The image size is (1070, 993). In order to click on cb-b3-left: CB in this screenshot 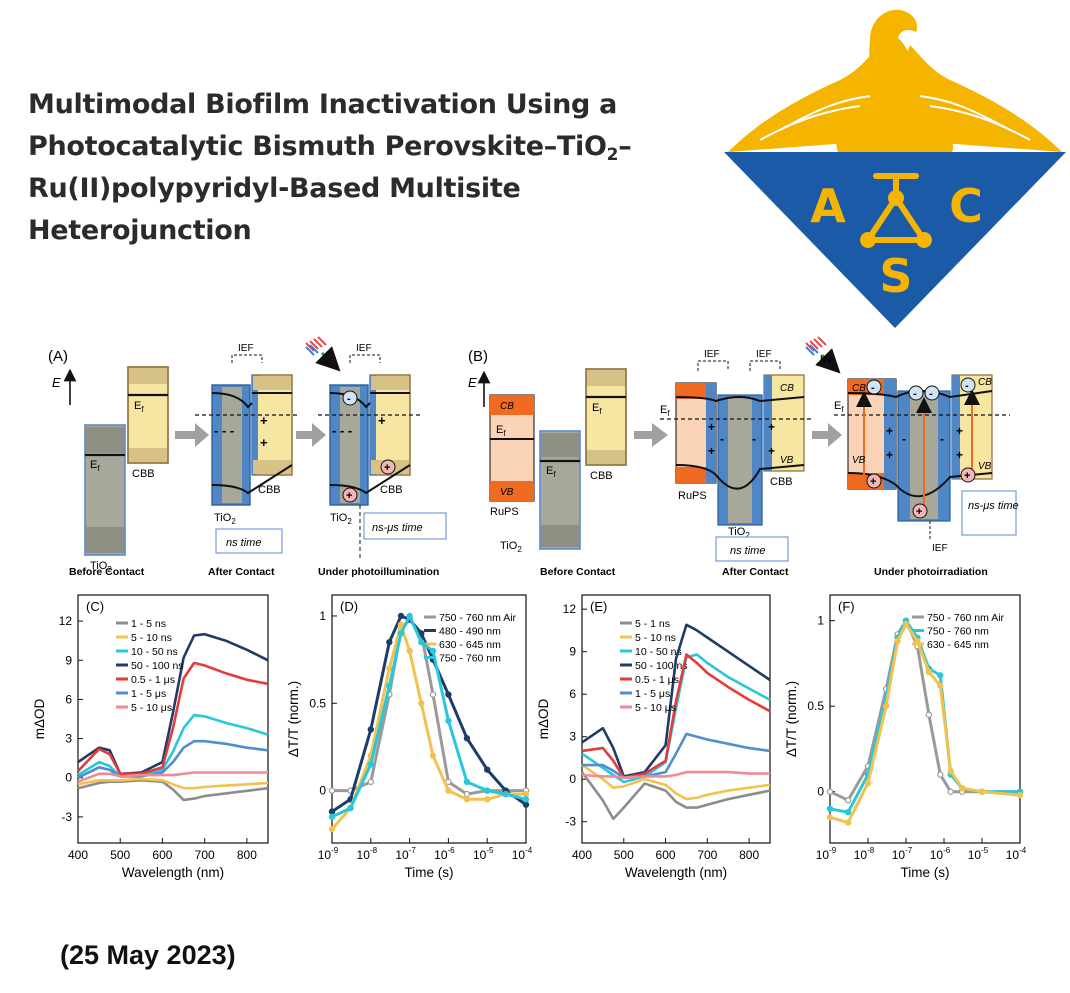, I will do `click(859, 388)`.